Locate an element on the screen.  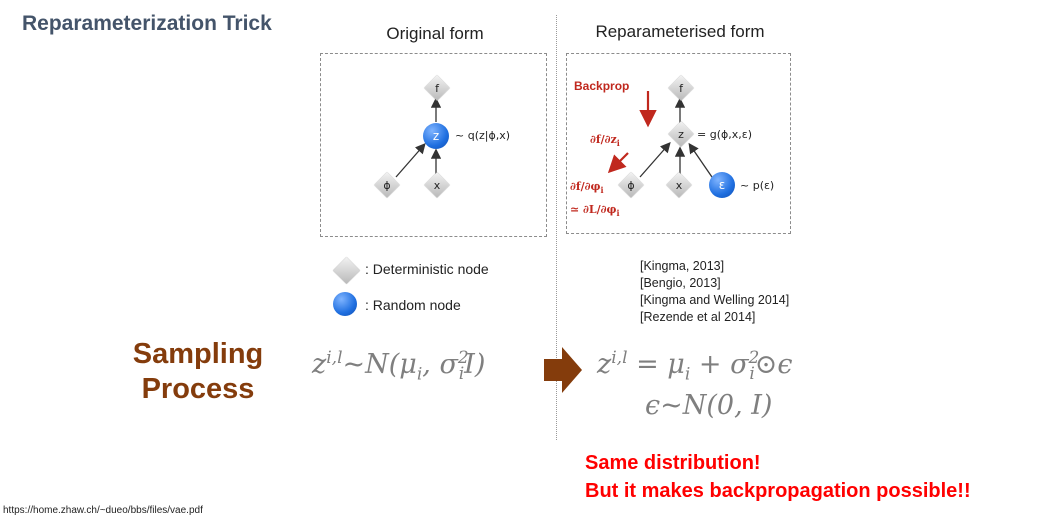
formula-reparameterised: zi,l = μi + σ2i⊙ϵ is located at coordinates (695, 366).